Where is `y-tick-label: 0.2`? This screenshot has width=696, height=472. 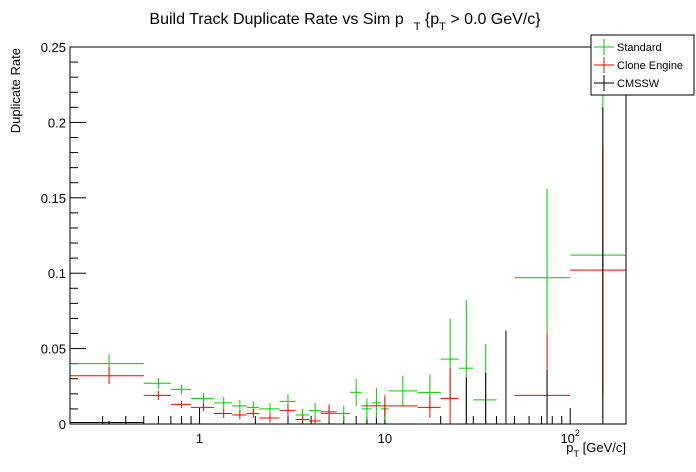 y-tick-label: 0.2 is located at coordinates (57, 122).